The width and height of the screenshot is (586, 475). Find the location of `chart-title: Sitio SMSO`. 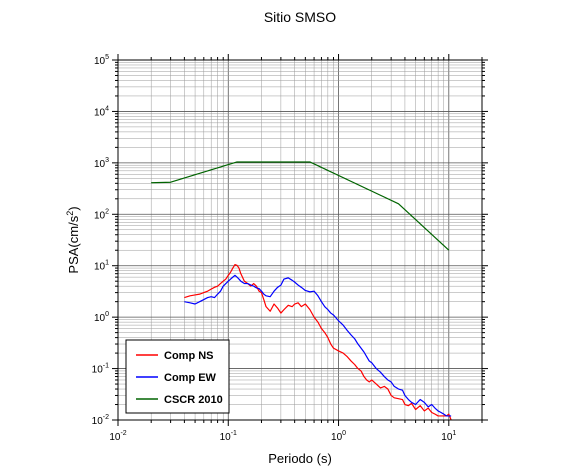

chart-title: Sitio SMSO is located at coordinates (300, 17).